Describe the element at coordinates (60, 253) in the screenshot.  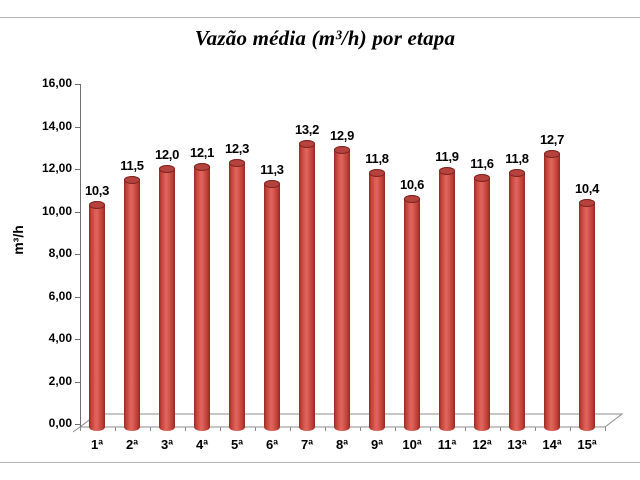
I see `y-tick-label: 8,00` at that location.